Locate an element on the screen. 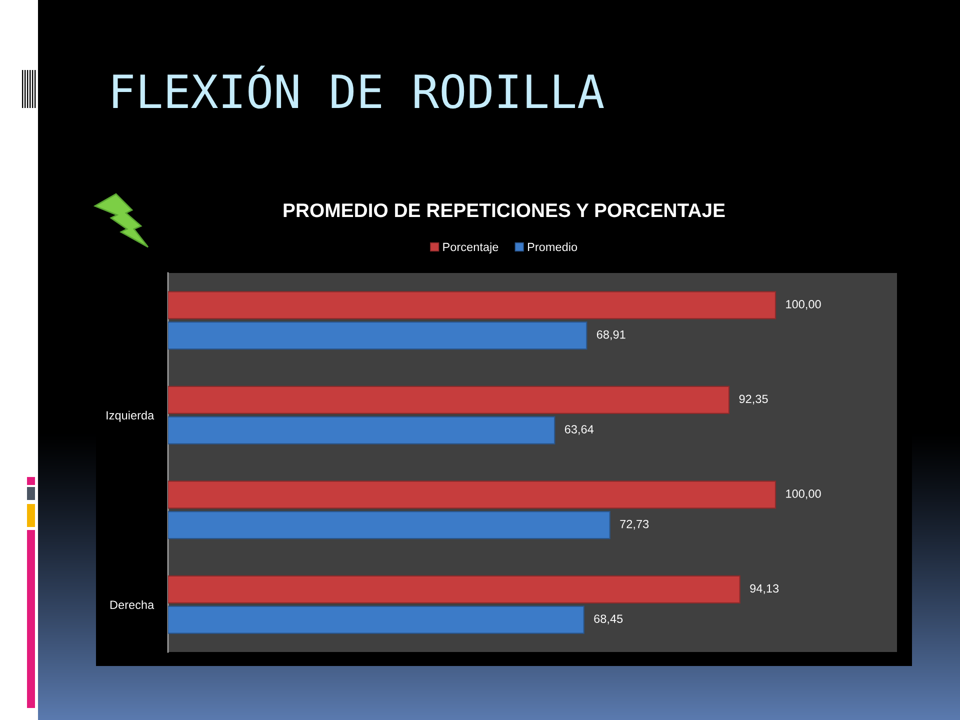 The height and width of the screenshot is (720, 960). chart-title: FLEXIÓN DE RODILLA is located at coordinates (358, 87).